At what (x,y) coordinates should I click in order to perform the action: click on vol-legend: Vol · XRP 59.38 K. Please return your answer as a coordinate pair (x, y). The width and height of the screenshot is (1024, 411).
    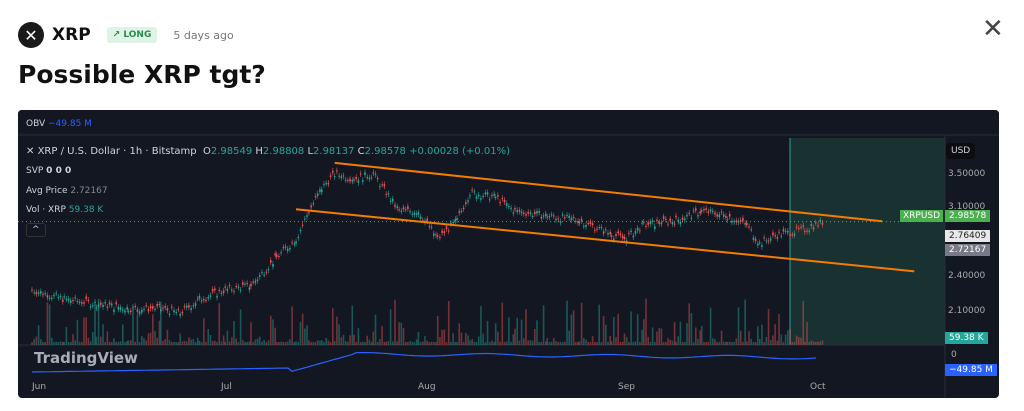
    Looking at the image, I should click on (64, 210).